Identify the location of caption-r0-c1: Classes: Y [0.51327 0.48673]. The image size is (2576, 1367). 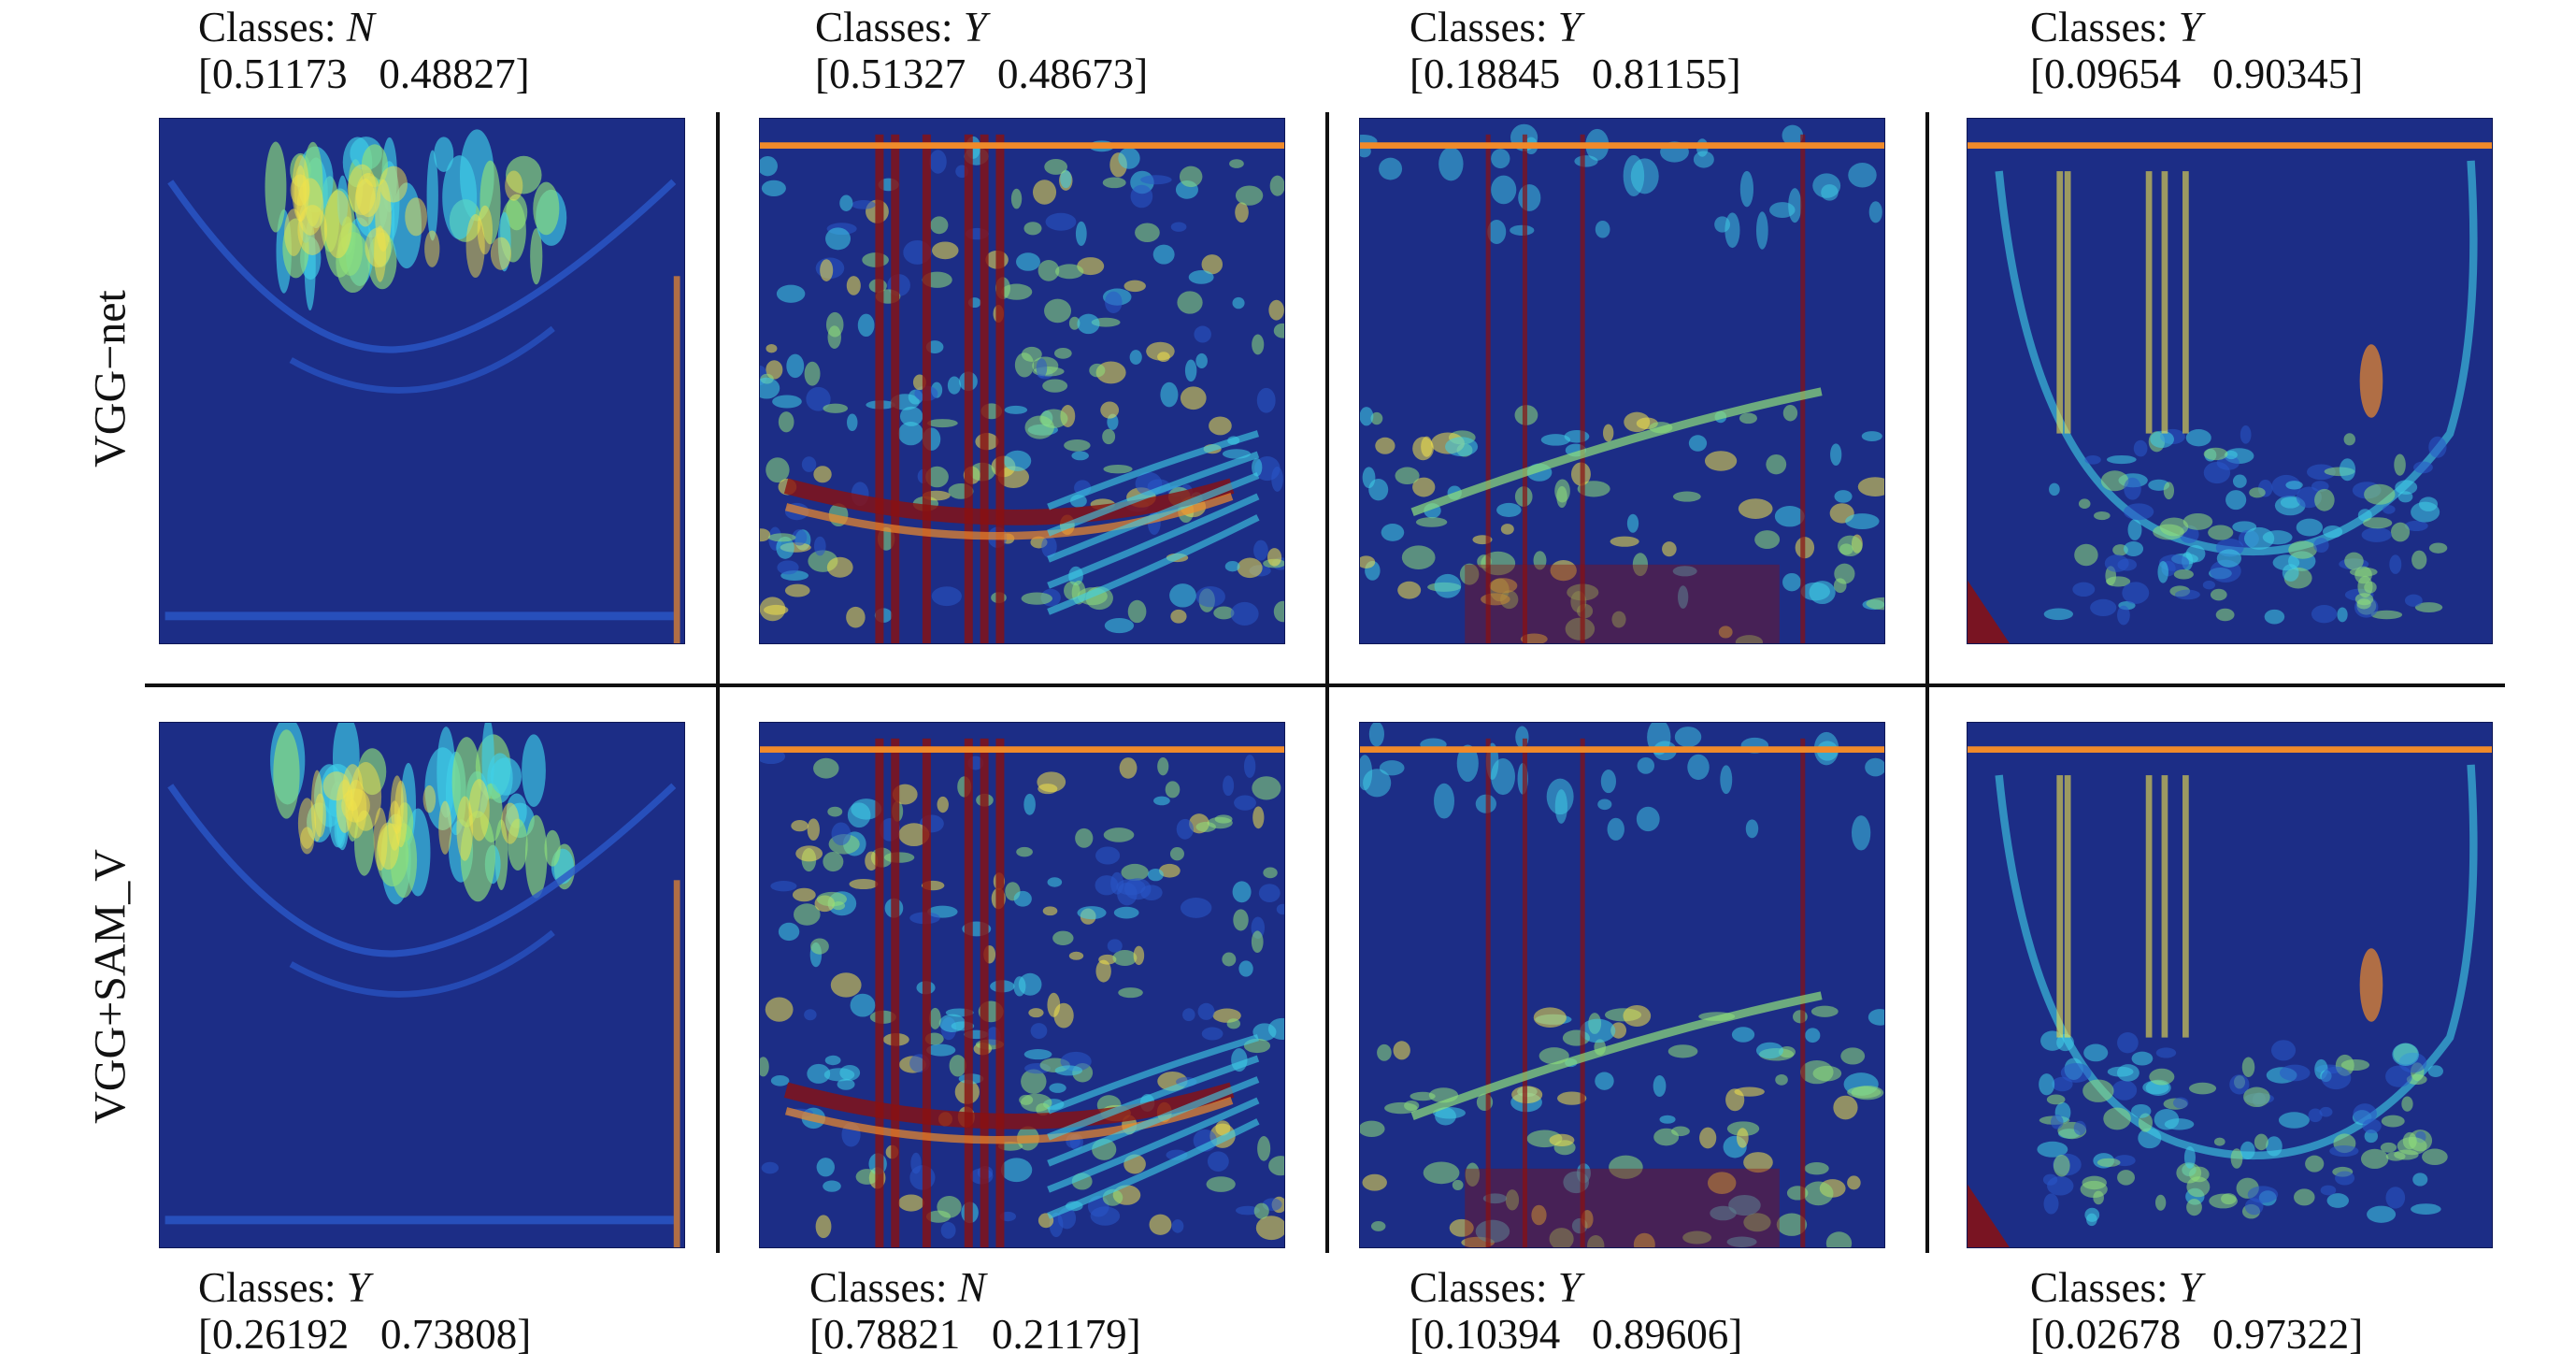
(982, 51).